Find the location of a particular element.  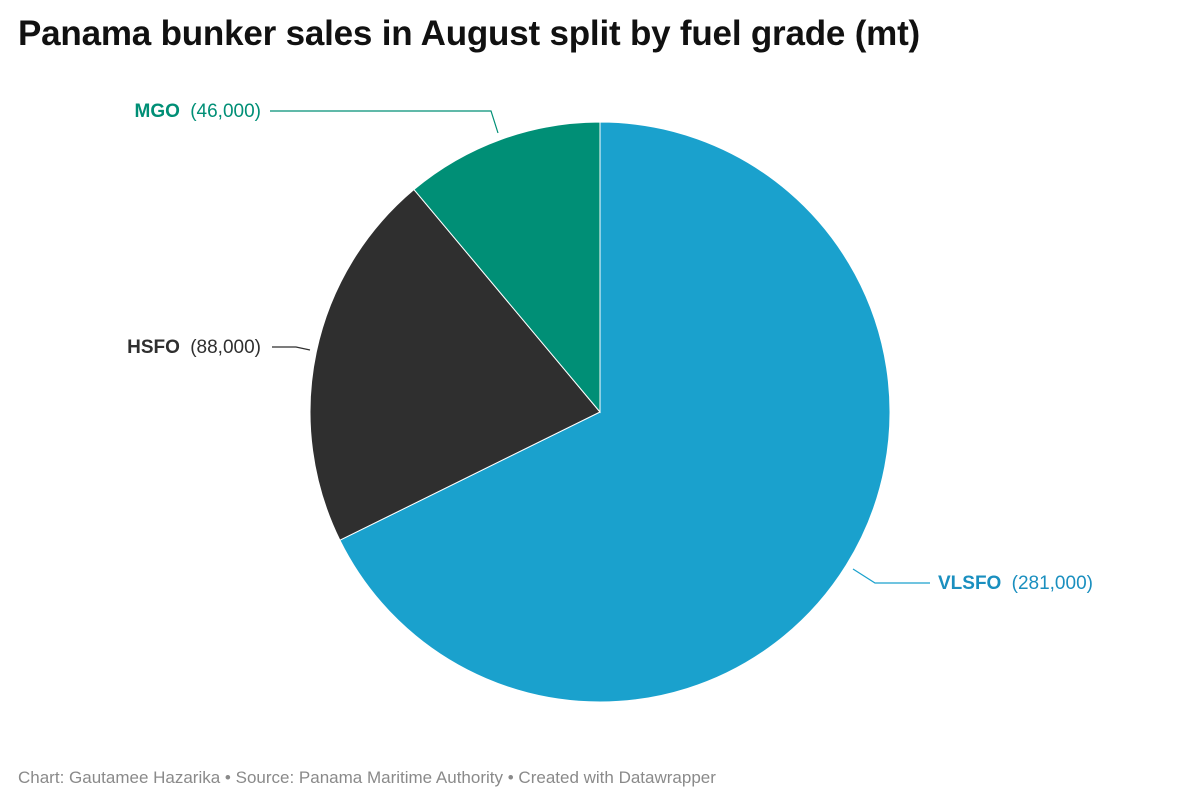

slice-label-value: (46,000) is located at coordinates (225, 111).